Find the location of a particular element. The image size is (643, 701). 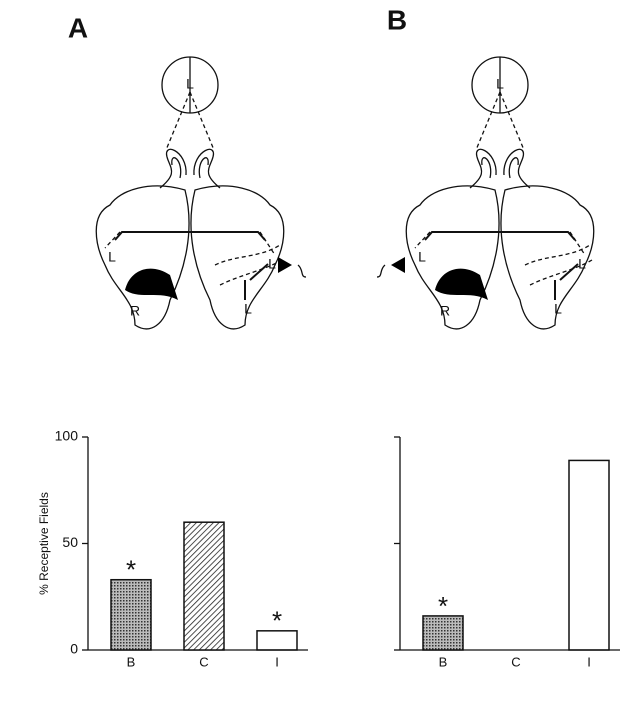

panel-label: B is located at coordinates (397, 19).